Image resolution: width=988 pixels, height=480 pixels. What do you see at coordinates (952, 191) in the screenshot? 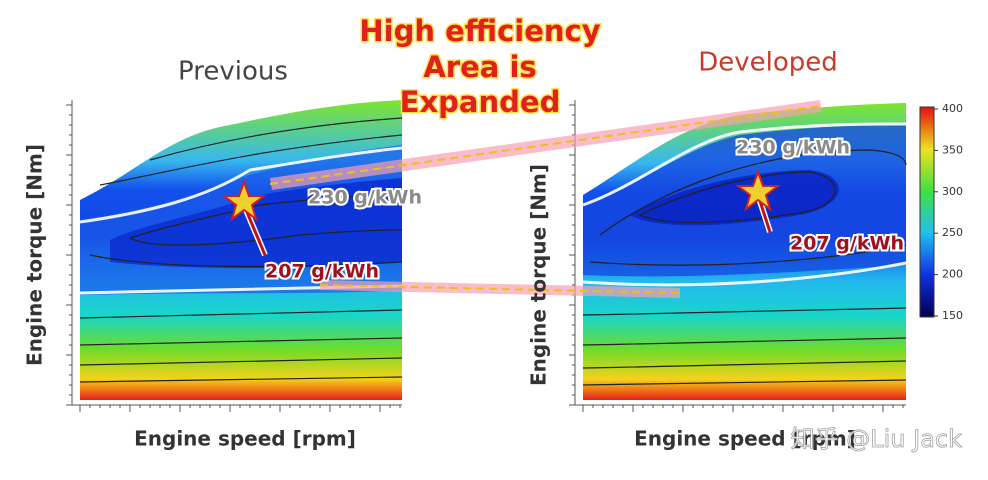
I see `colorbar-tick-label: 300` at bounding box center [952, 191].